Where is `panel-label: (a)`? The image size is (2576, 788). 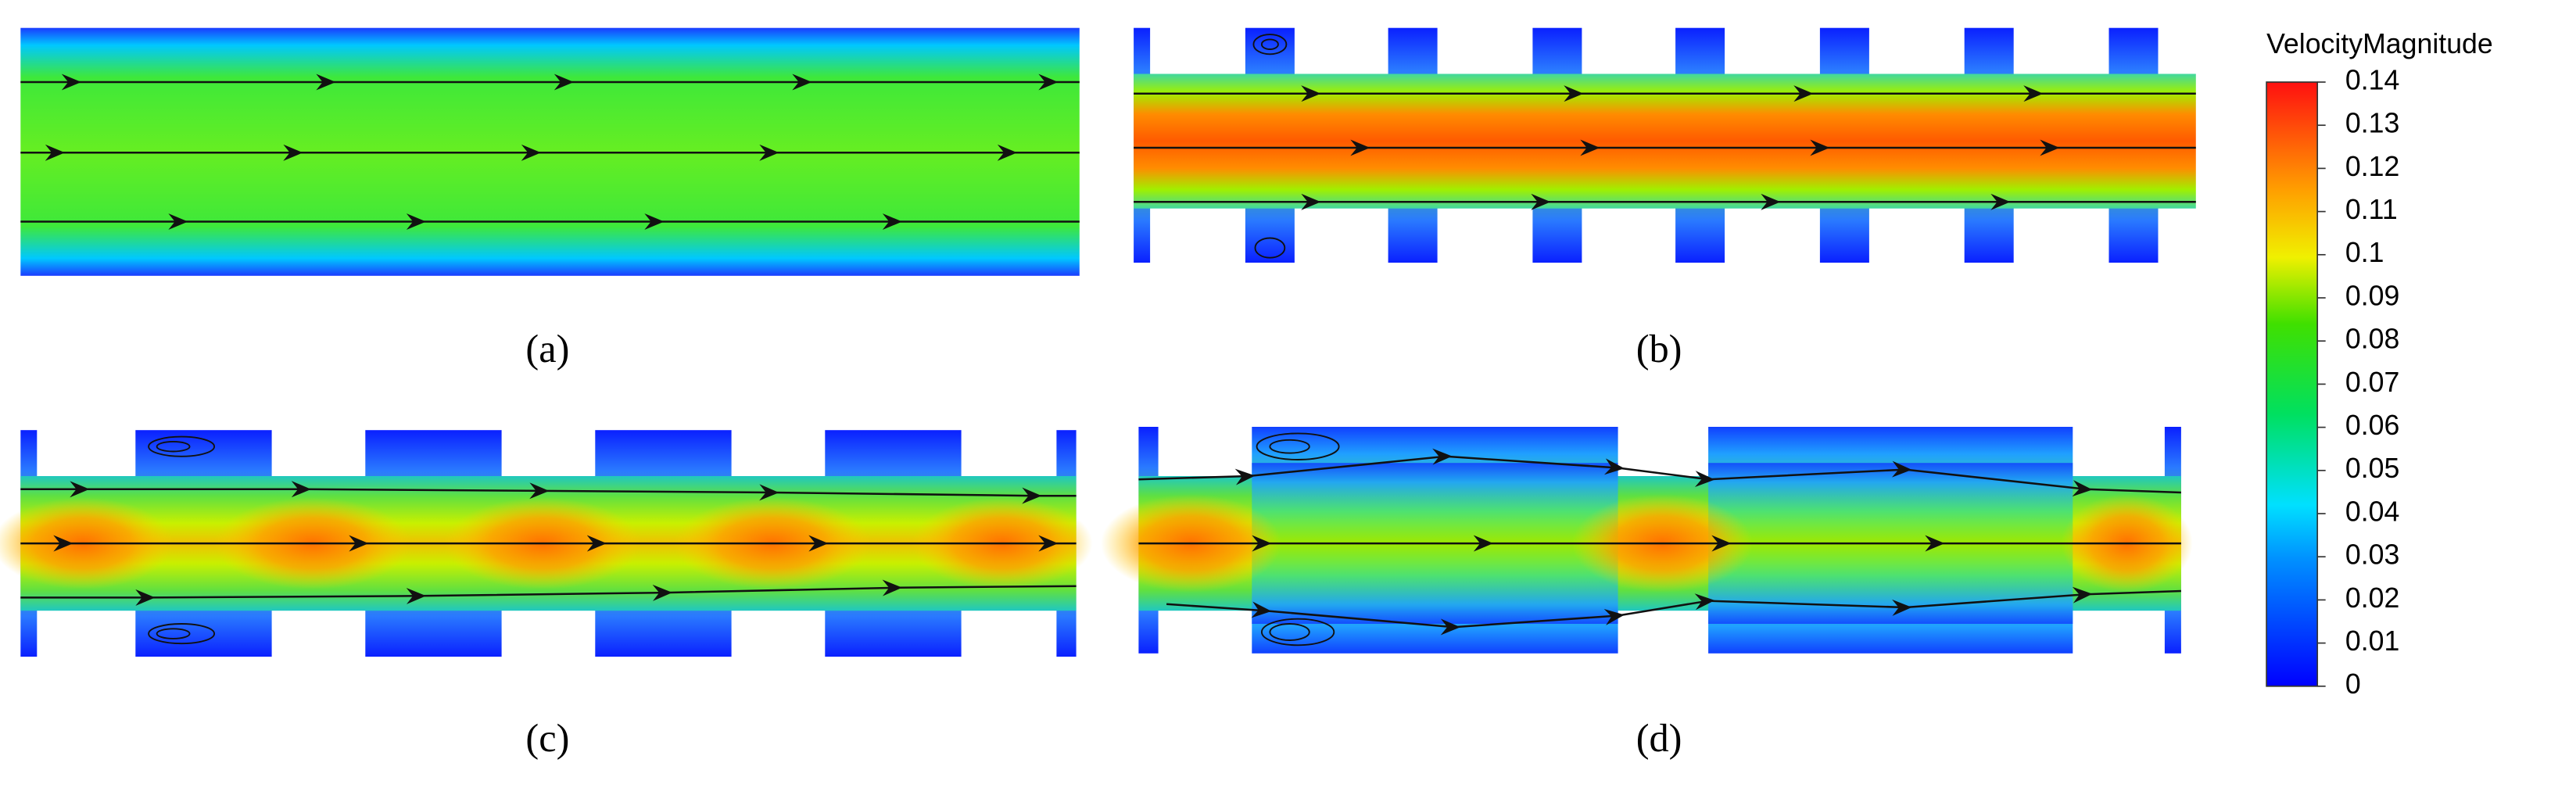
panel-label: (a) is located at coordinates (547, 349).